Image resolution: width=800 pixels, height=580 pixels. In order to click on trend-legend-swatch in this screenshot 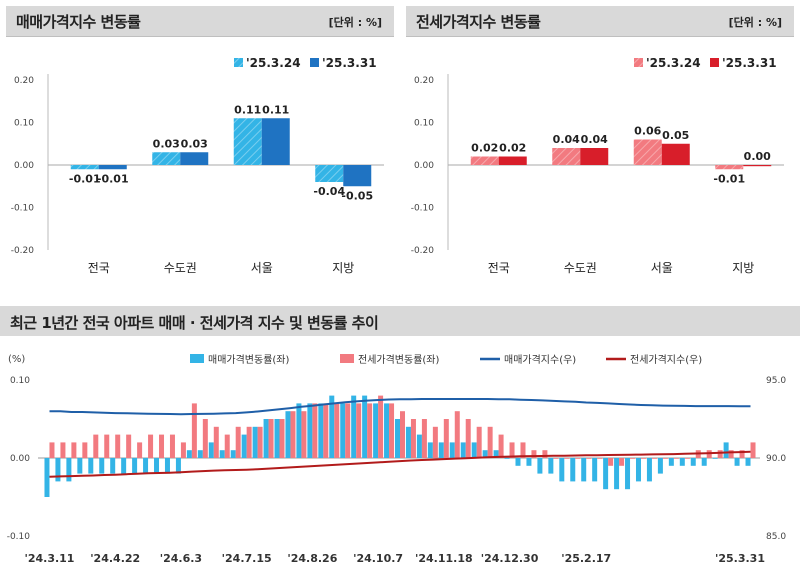, I will do `click(197, 358)`.